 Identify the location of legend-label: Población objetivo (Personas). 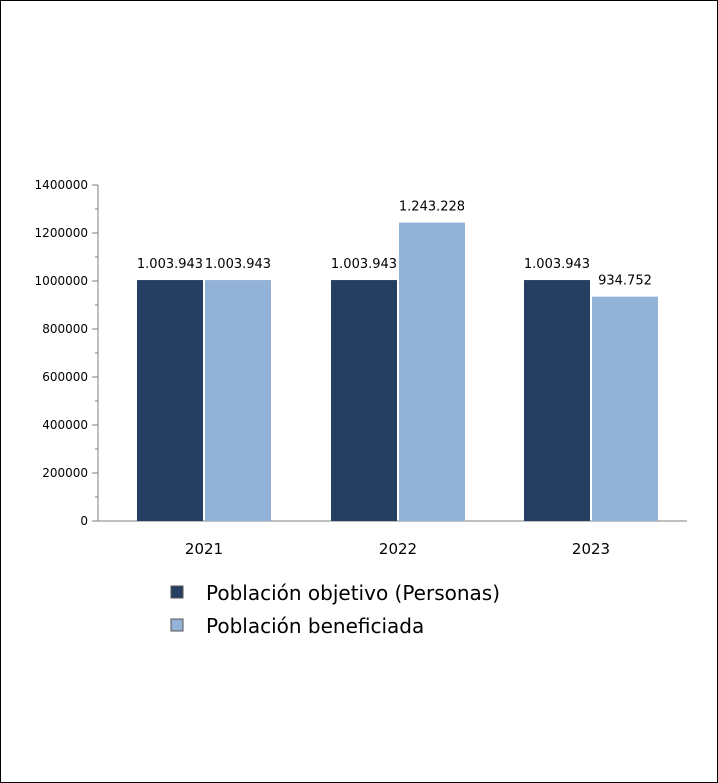
(353, 593).